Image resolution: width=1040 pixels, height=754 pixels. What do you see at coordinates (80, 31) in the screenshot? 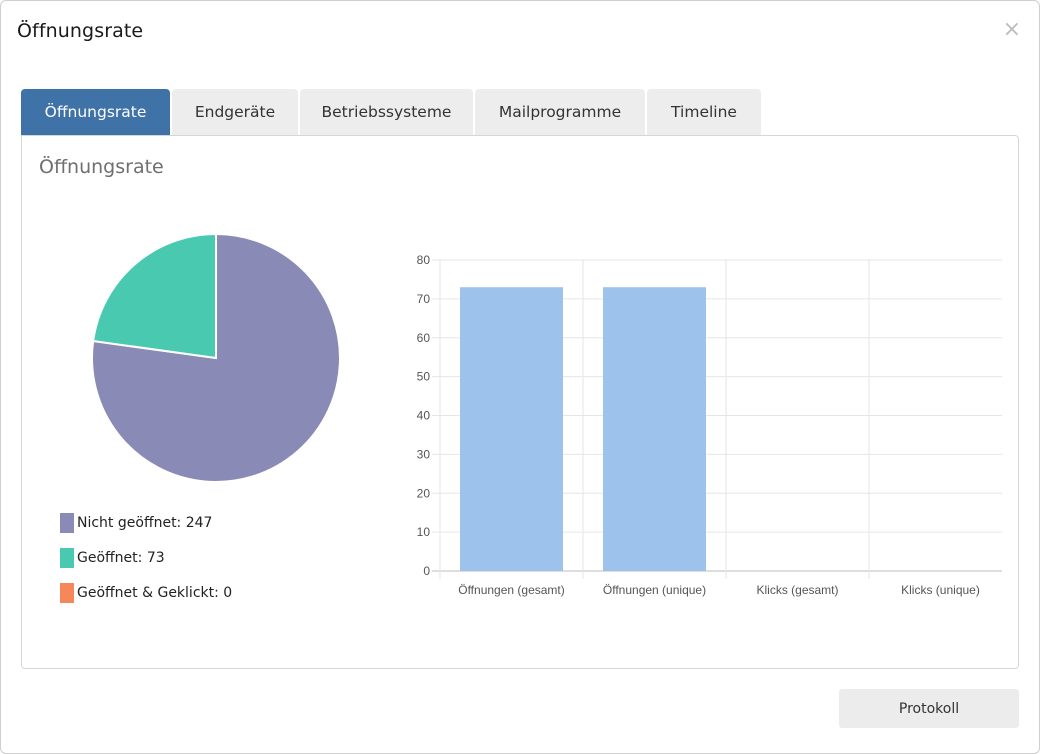
I see `modal-title: Öffnungsrate` at bounding box center [80, 31].